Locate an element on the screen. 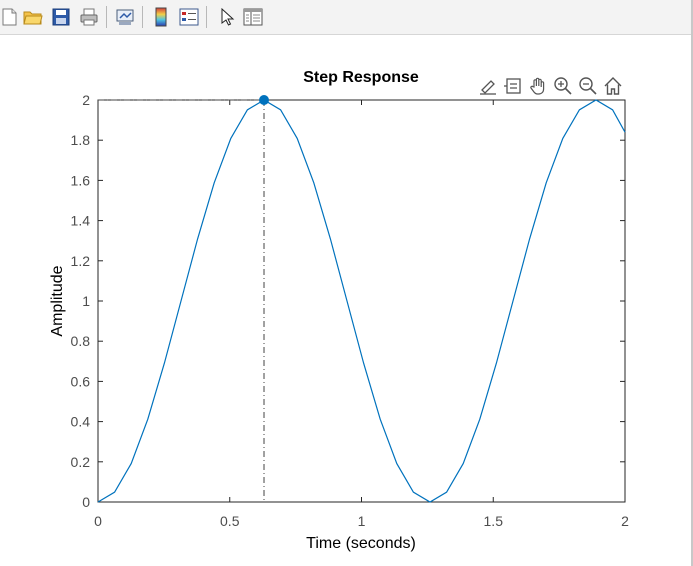 Image resolution: width=693 pixels, height=566 pixels. arrow-cursor-icon is located at coordinates (228, 17).